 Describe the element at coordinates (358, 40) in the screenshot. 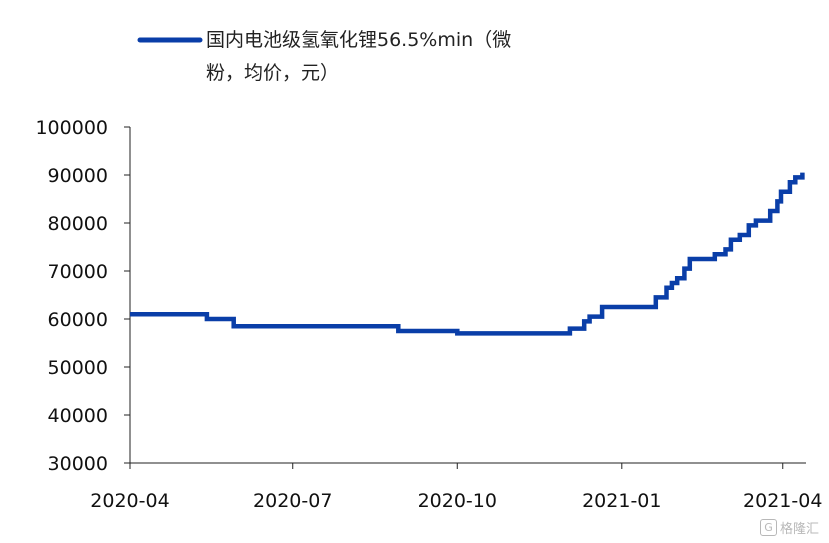

I see `legend-label-line-1: 国内电池级氢氧化锂56.5%min（微` at that location.